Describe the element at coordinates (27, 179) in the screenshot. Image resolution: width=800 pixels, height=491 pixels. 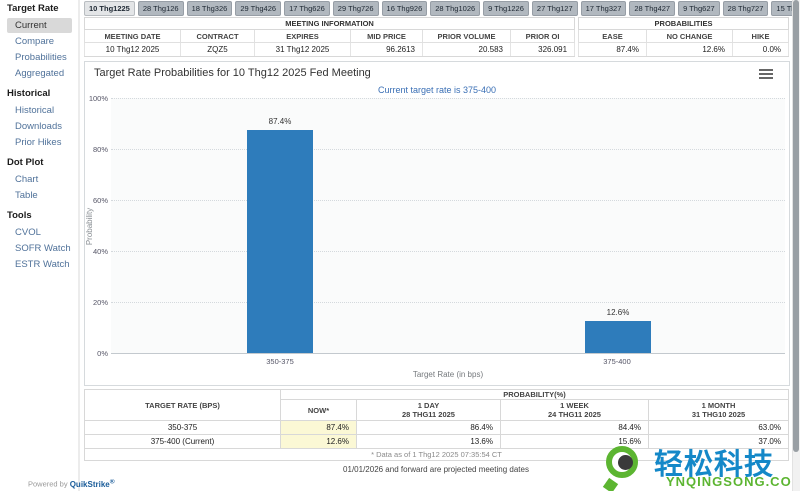
I see `sidebar-item-chart: Chart` at that location.